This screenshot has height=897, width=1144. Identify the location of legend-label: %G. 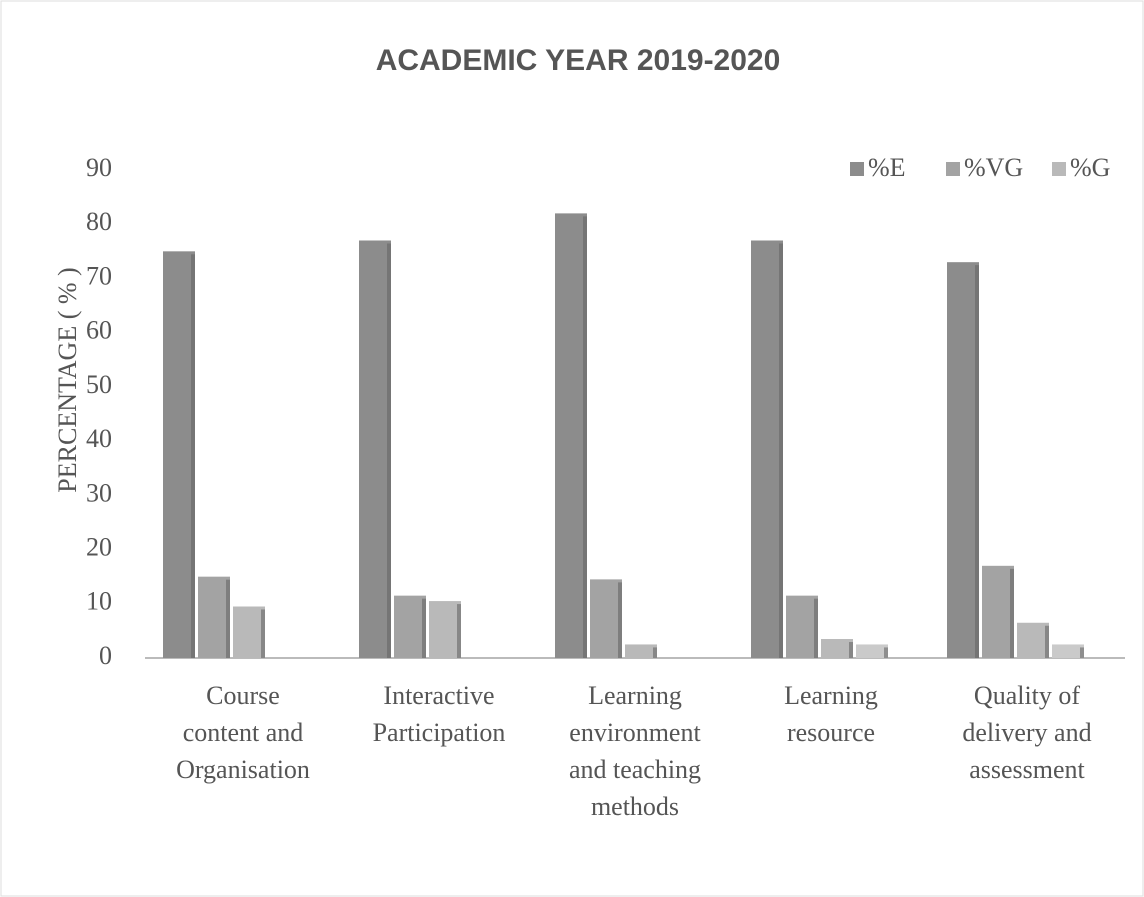
(1090, 167).